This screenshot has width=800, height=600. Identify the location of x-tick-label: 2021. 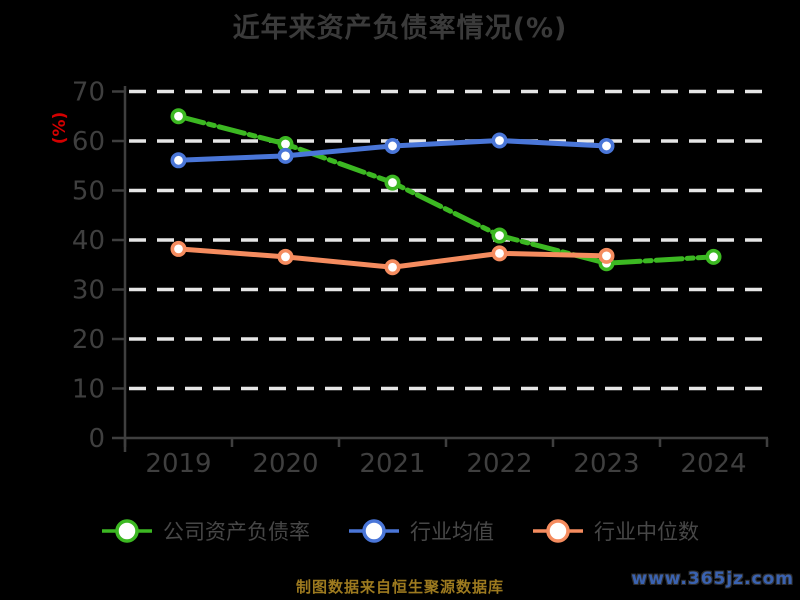
(392, 464).